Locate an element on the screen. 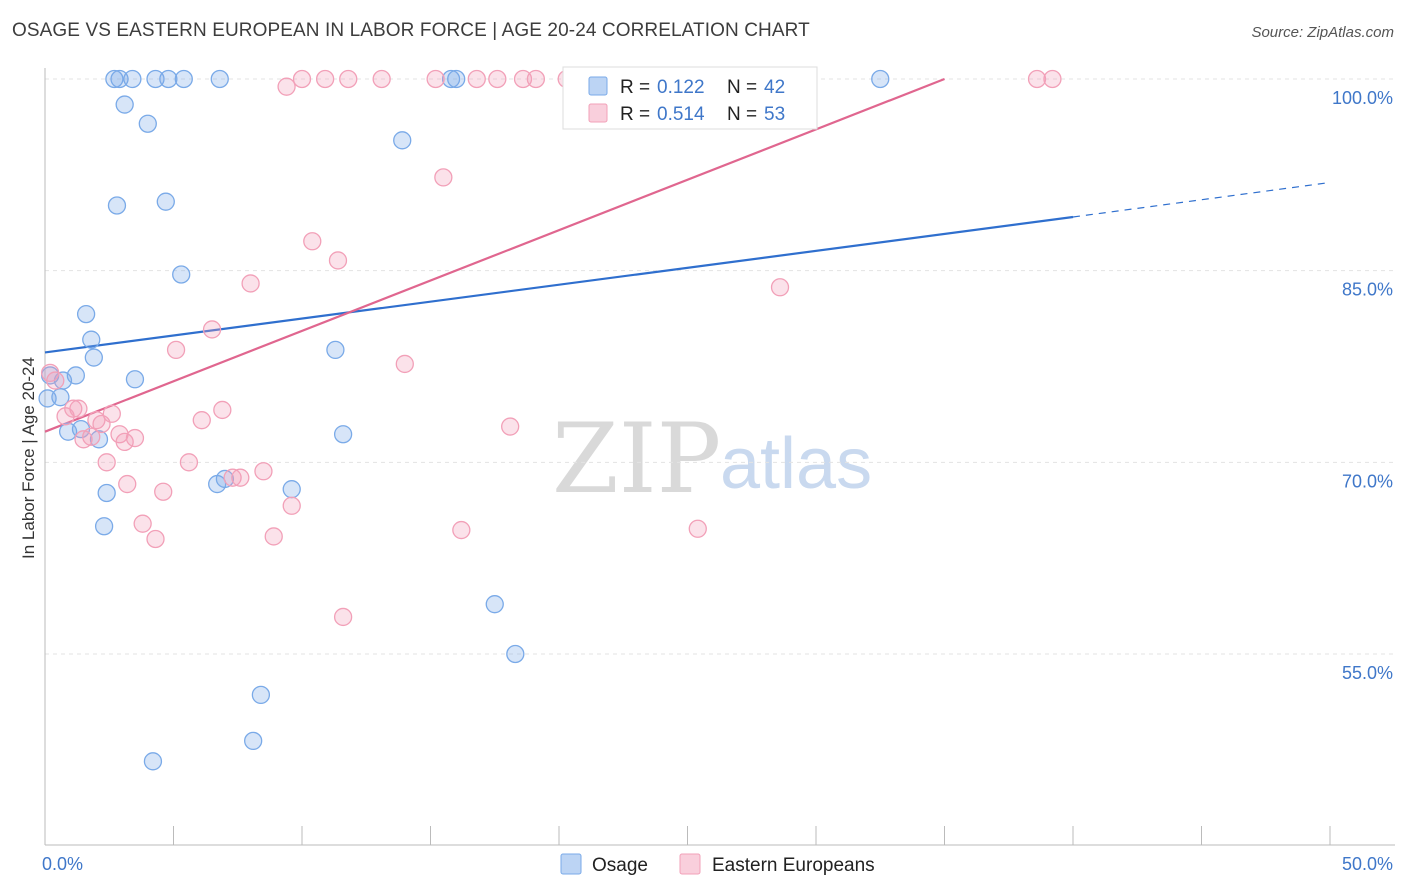 The height and width of the screenshot is (892, 1406). watermark: ZIP atlas is located at coordinates (712, 459).